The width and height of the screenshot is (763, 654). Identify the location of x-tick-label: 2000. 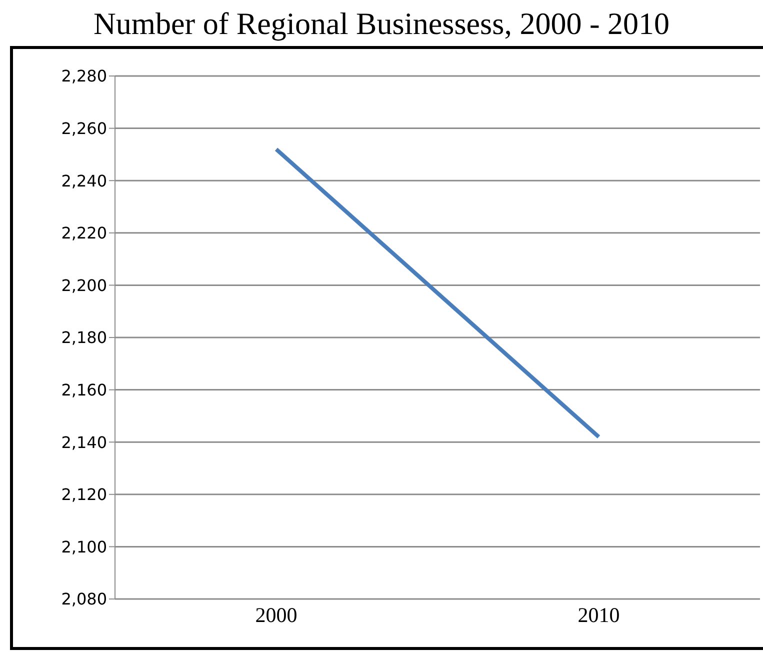
(276, 614).